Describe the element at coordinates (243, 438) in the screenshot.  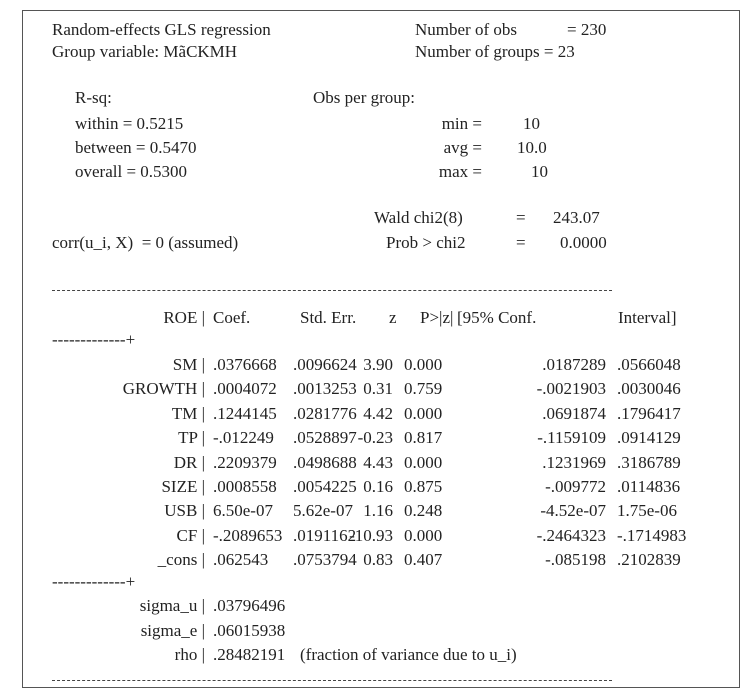
I see `coef: -.012249` at that location.